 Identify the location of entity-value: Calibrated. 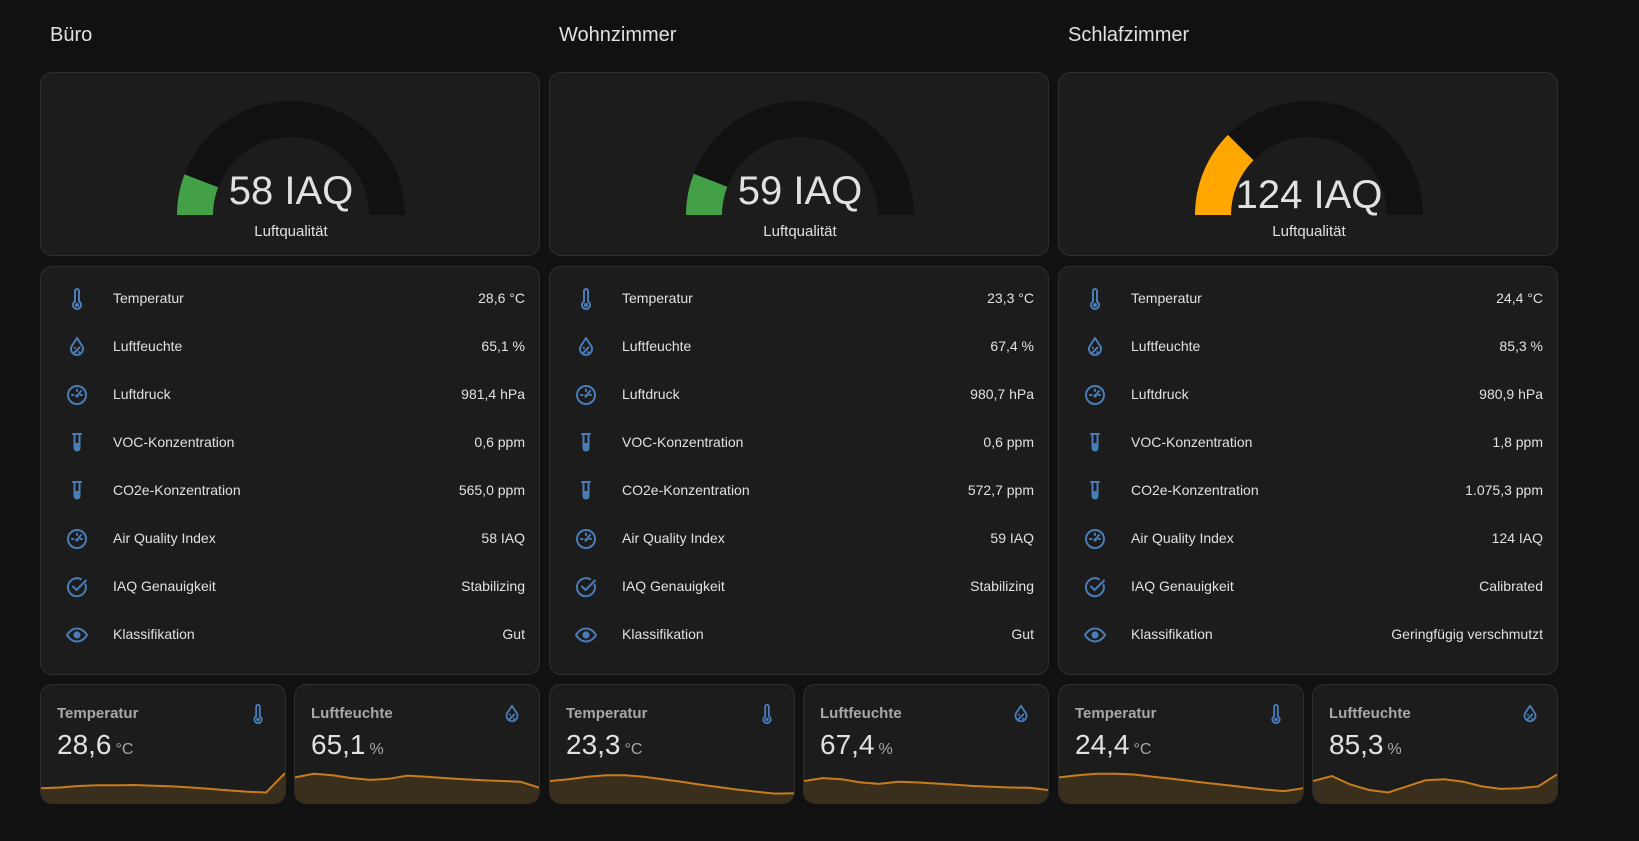
(1511, 586).